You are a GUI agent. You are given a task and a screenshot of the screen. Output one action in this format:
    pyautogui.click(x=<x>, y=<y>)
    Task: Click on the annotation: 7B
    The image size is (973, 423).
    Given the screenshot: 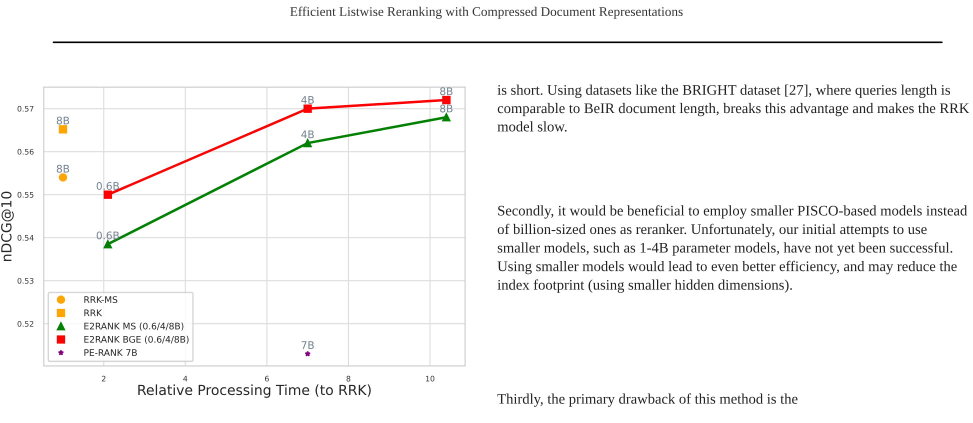 What is the action you would take?
    pyautogui.click(x=308, y=345)
    